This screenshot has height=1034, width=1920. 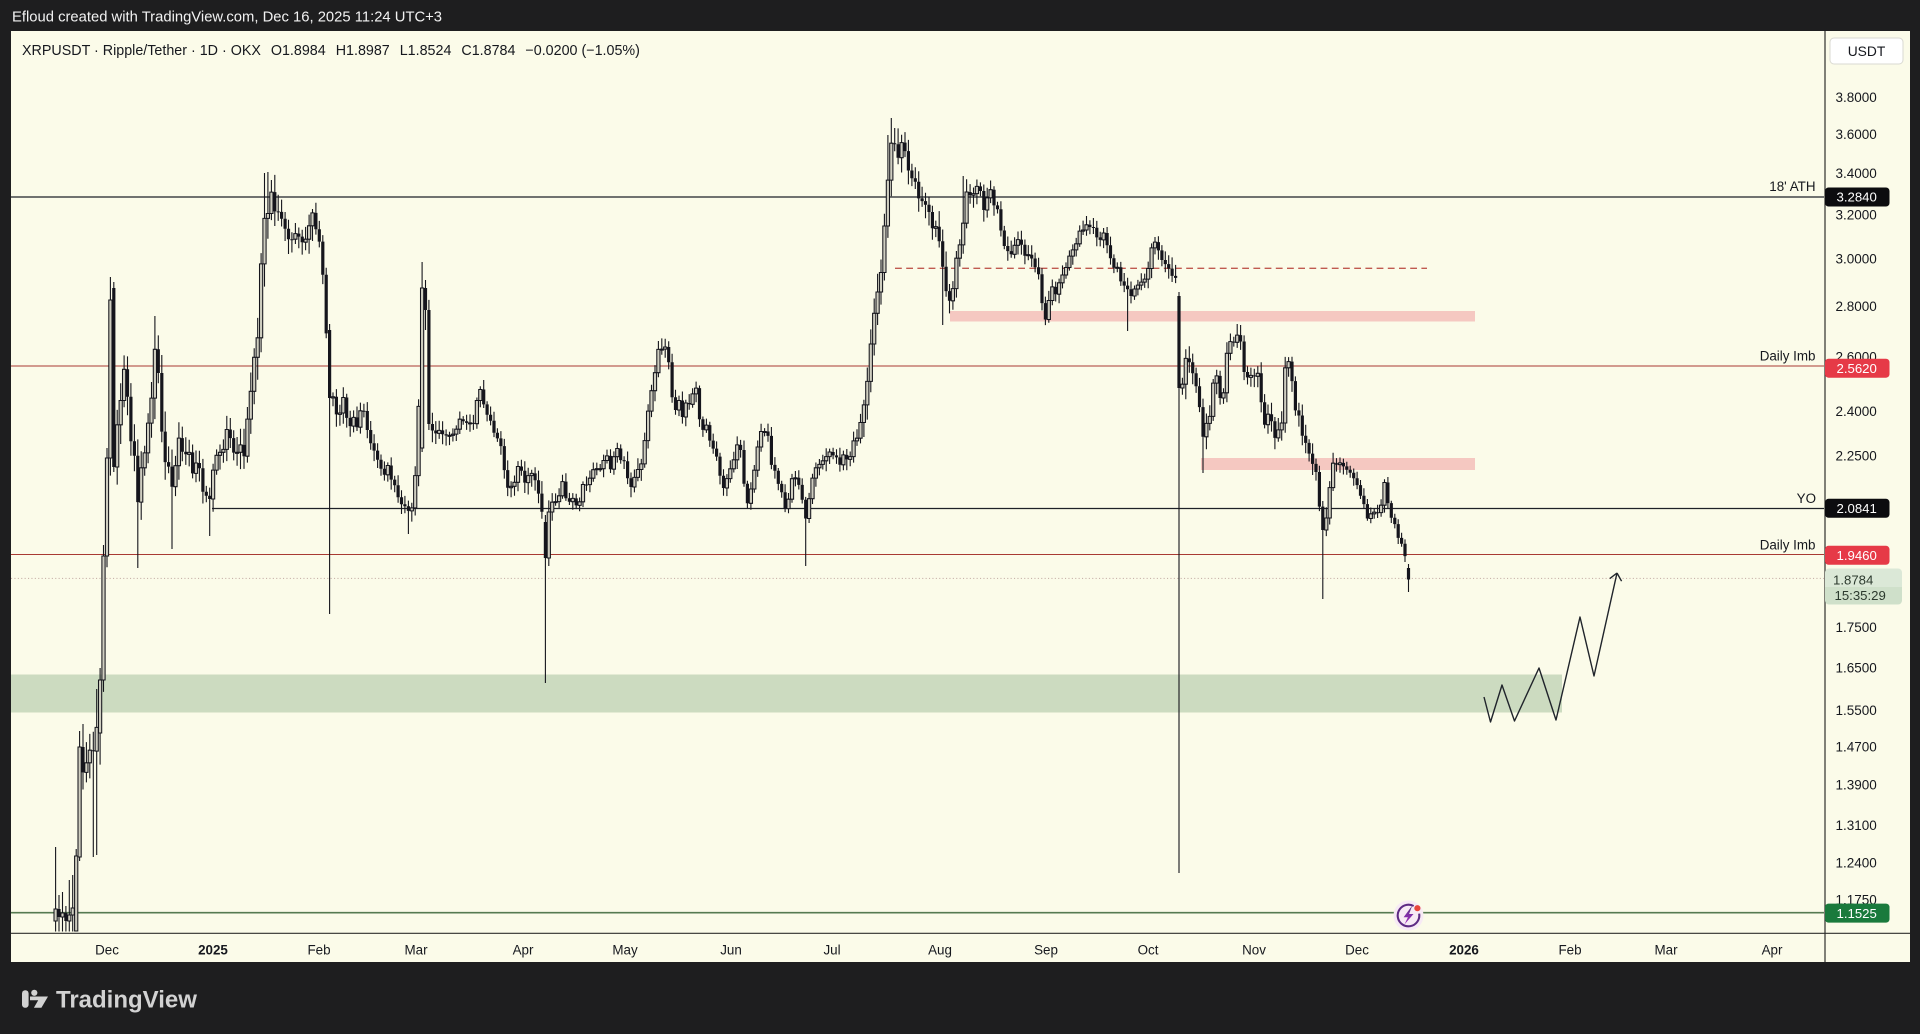 What do you see at coordinates (1806, 498) in the screenshot?
I see `svg-text: YO` at bounding box center [1806, 498].